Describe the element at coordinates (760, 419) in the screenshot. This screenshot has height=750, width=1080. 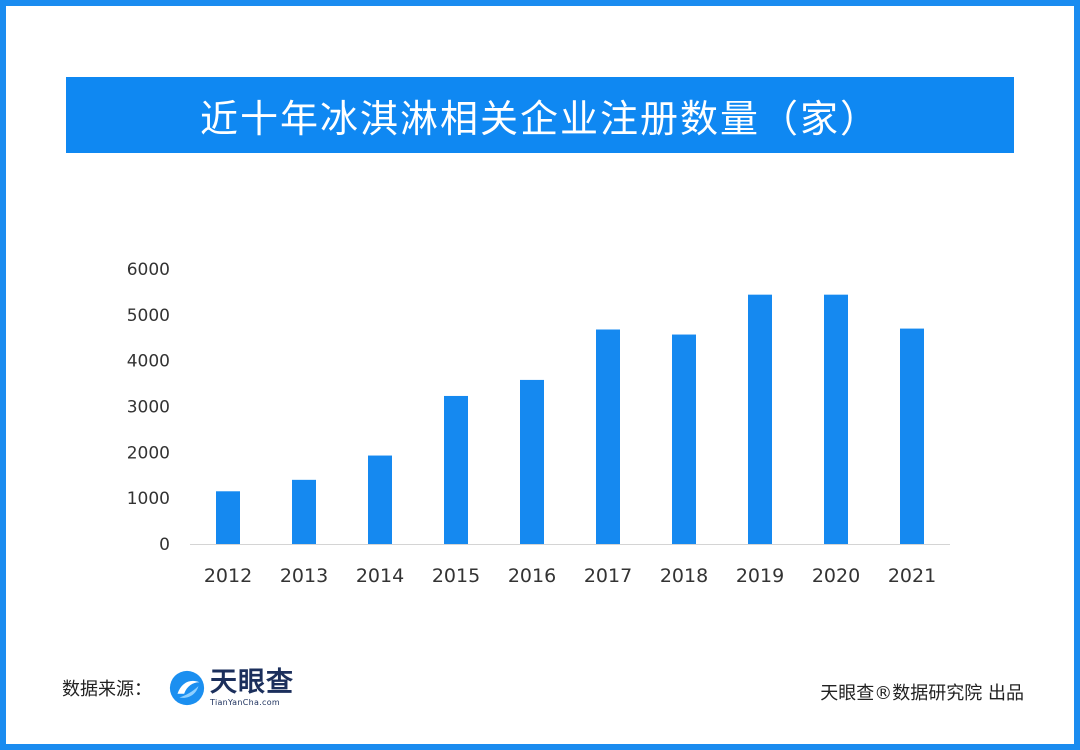
I see `bar-2019` at that location.